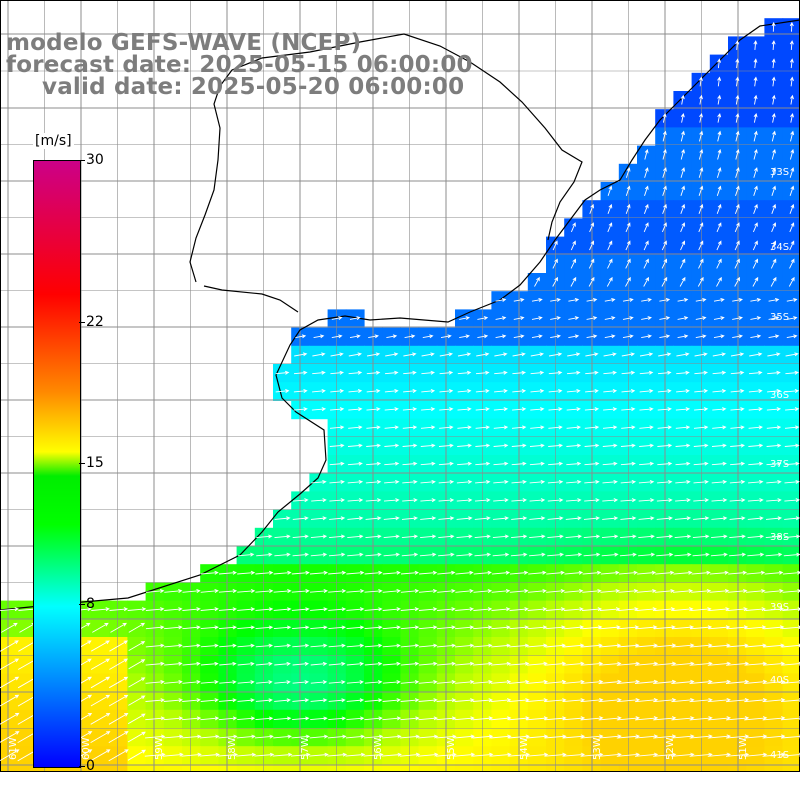  Describe the element at coordinates (779, 464) in the screenshot. I see `latitude-label: 37S` at that location.